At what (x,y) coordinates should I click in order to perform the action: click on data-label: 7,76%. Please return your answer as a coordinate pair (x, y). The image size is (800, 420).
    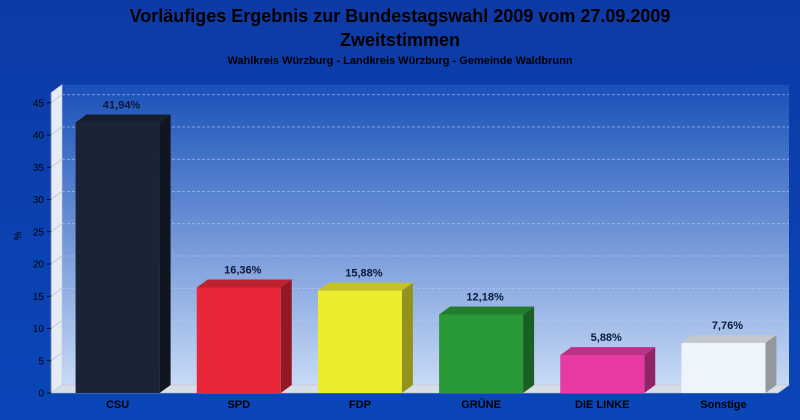
    Looking at the image, I should click on (727, 326).